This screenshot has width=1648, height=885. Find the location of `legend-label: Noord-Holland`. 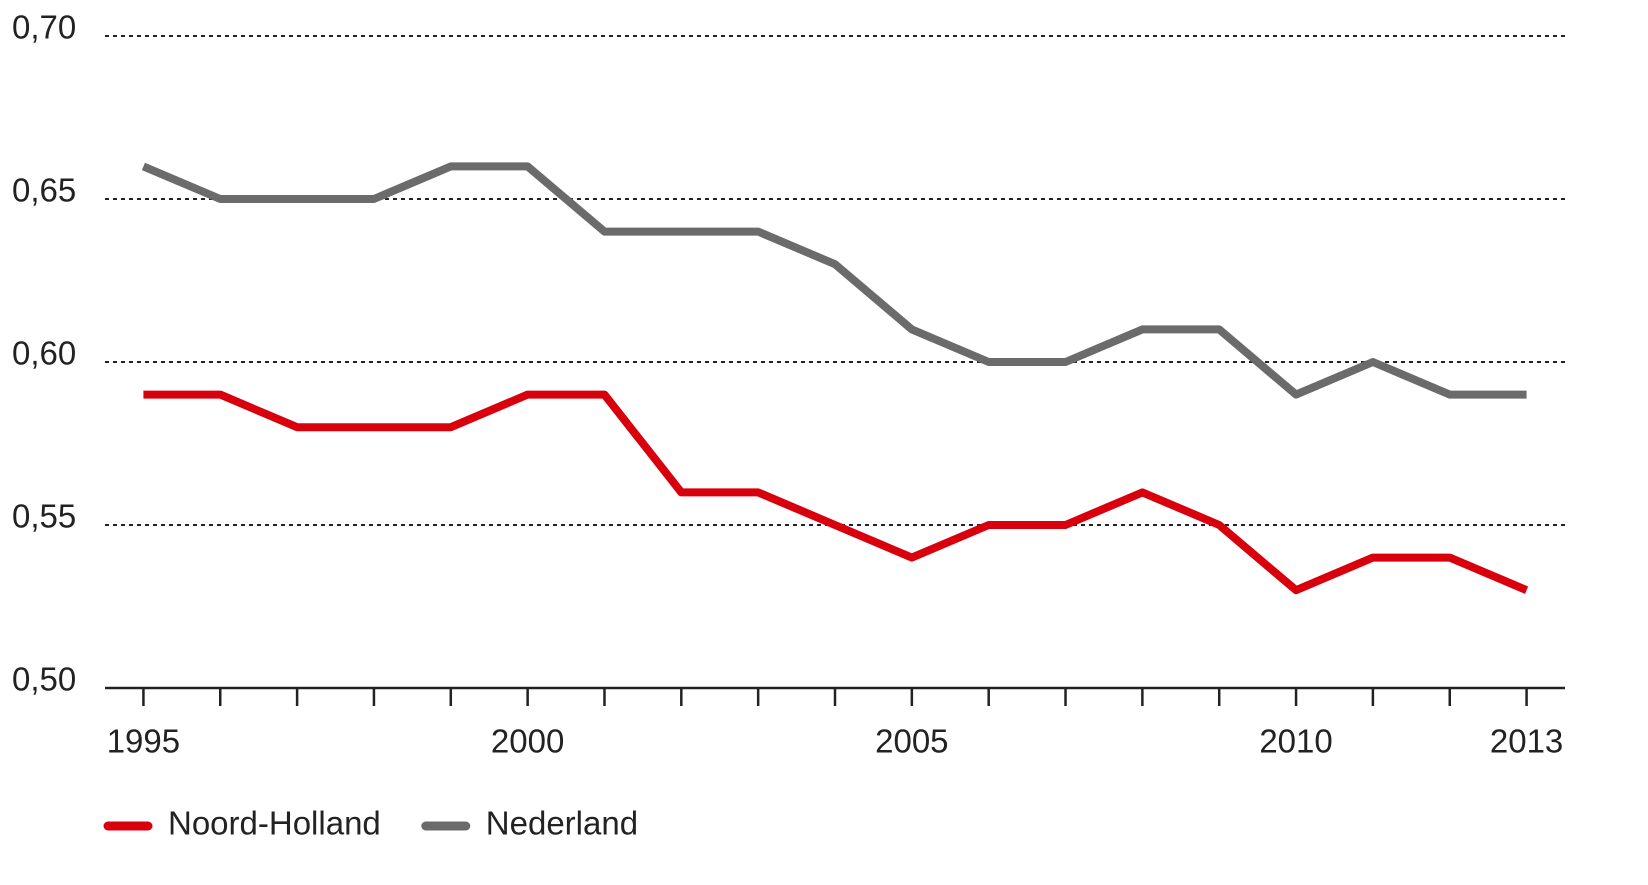

legend-label: Noord-Holland is located at coordinates (274, 823).